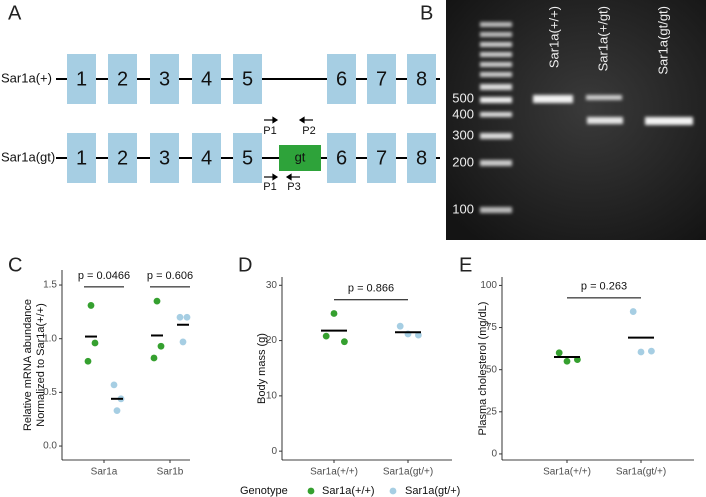 The height and width of the screenshot is (497, 706). I want to click on p-value: p = 0.263, so click(604, 287).